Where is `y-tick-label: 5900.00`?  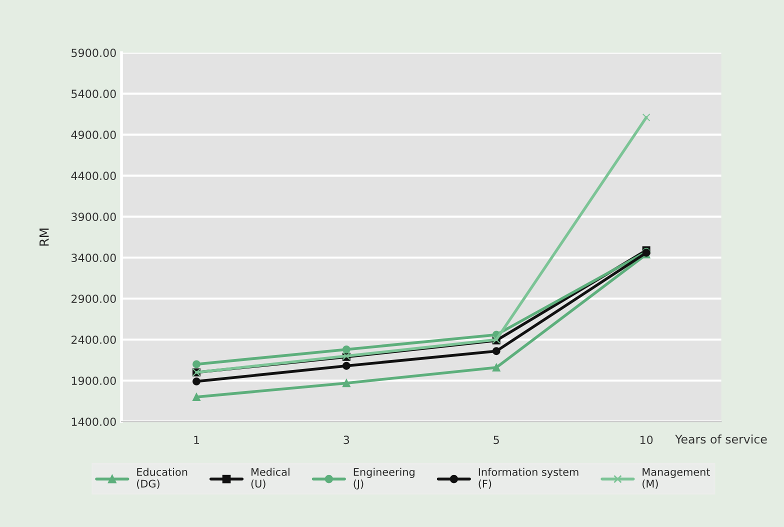
y-tick-label: 5900.00 is located at coordinates (94, 53).